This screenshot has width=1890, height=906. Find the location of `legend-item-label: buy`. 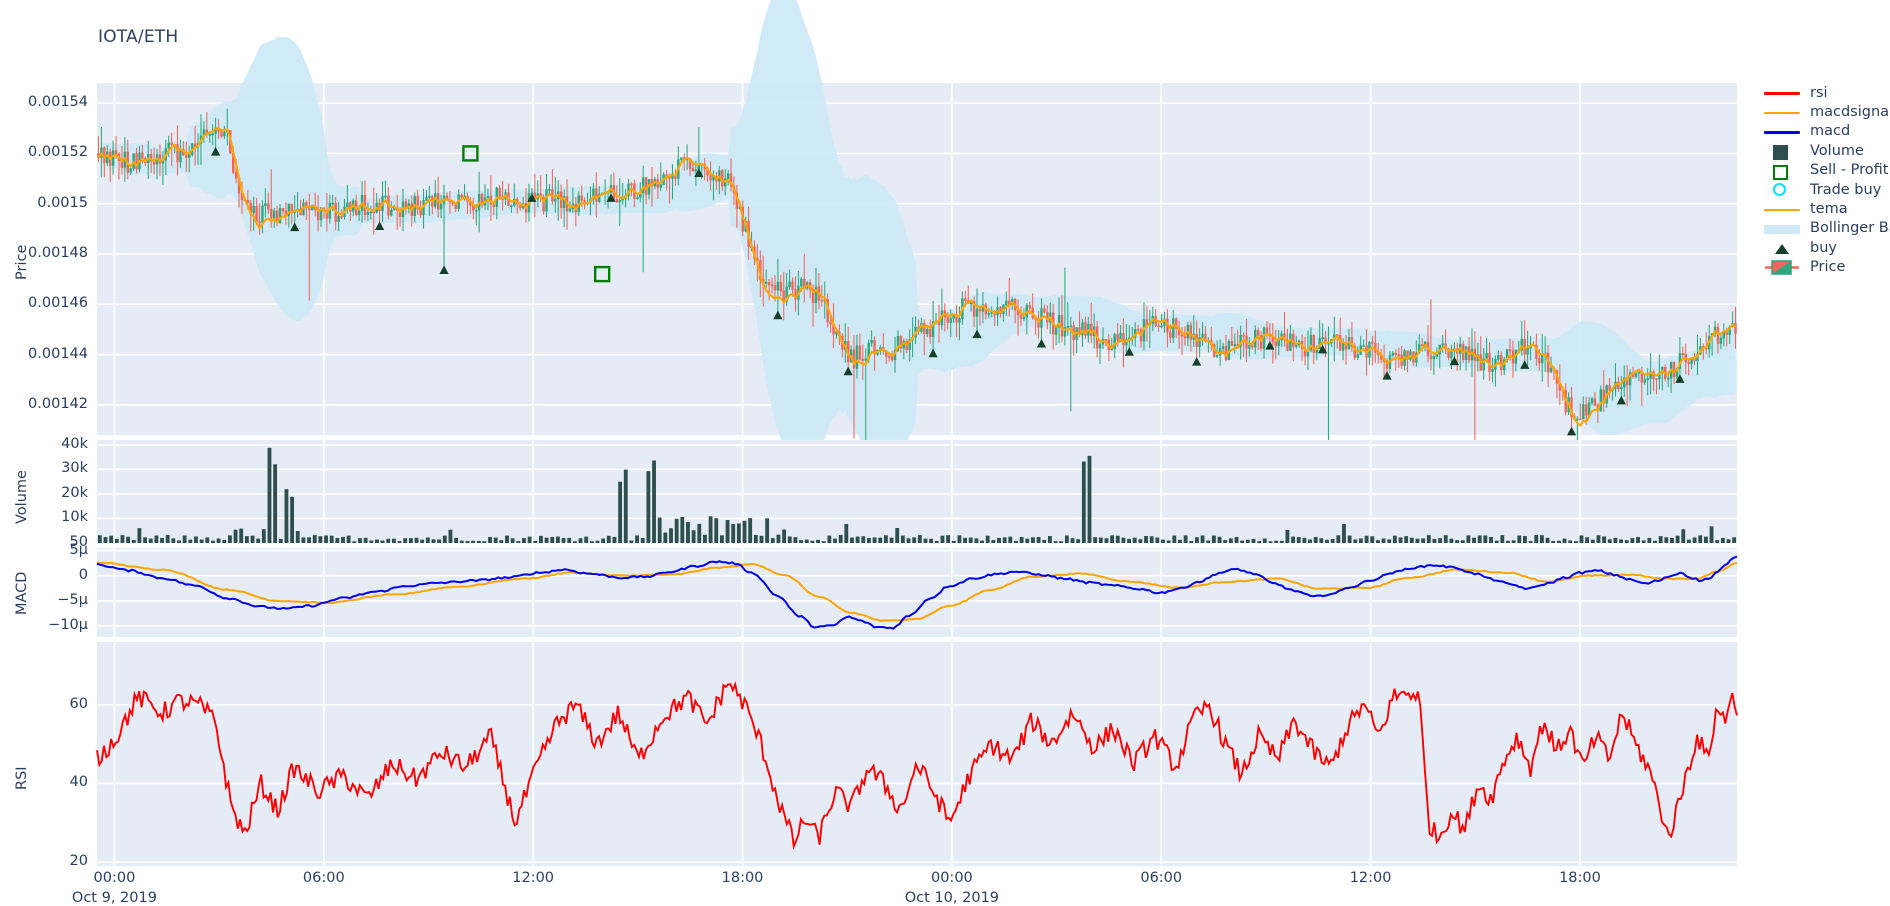

legend-item-label: buy is located at coordinates (1823, 247).